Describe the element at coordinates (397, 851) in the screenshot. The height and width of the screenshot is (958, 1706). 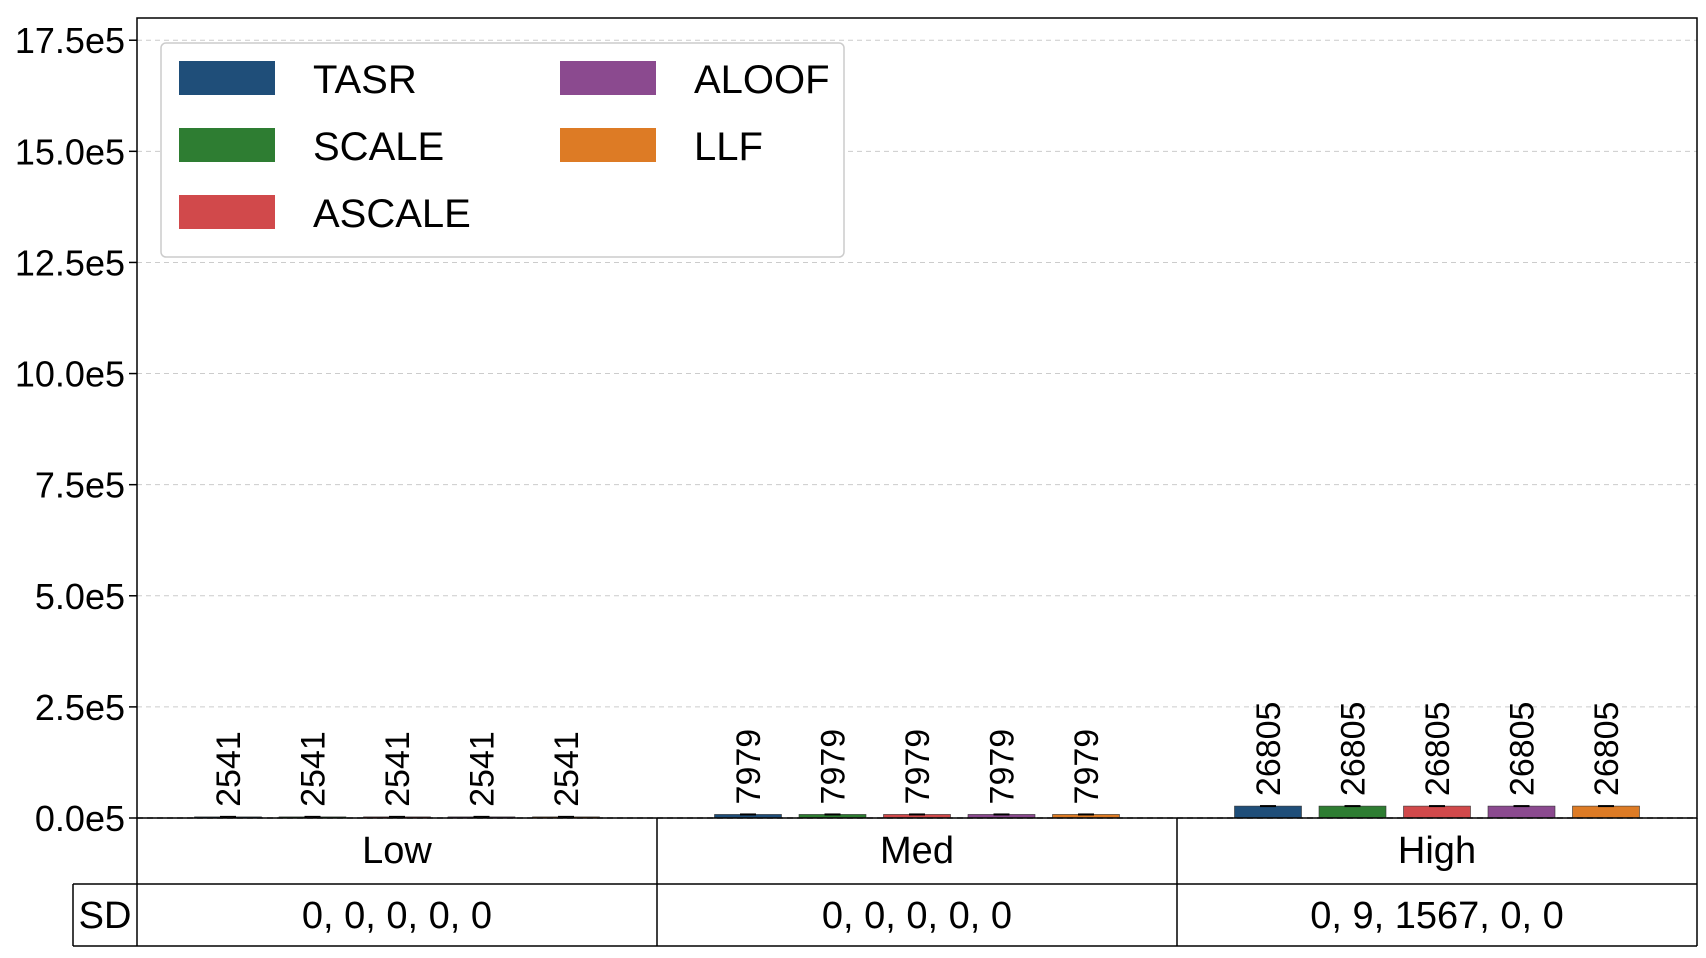
I see `category-label: Low` at that location.